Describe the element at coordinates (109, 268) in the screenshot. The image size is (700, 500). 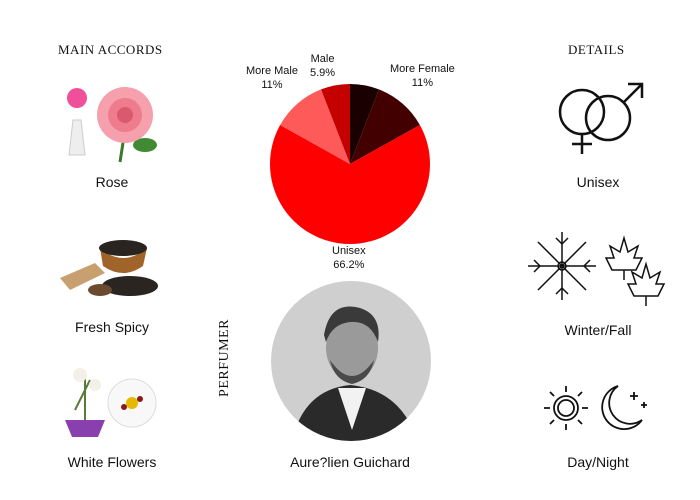
I see `pepper-icon` at that location.